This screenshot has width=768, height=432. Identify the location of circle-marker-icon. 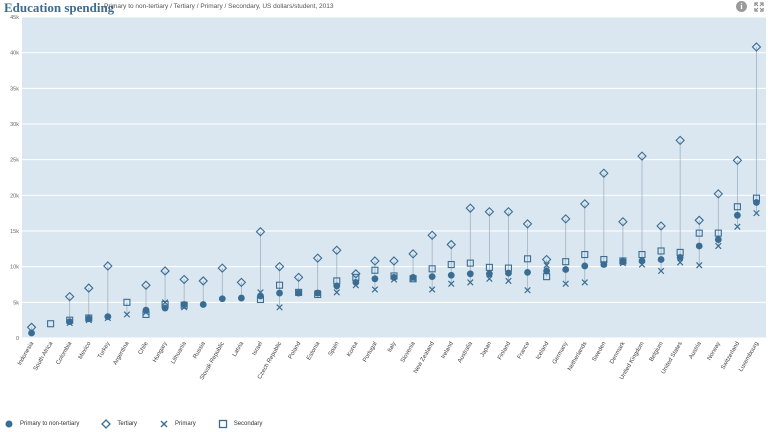
(9, 424).